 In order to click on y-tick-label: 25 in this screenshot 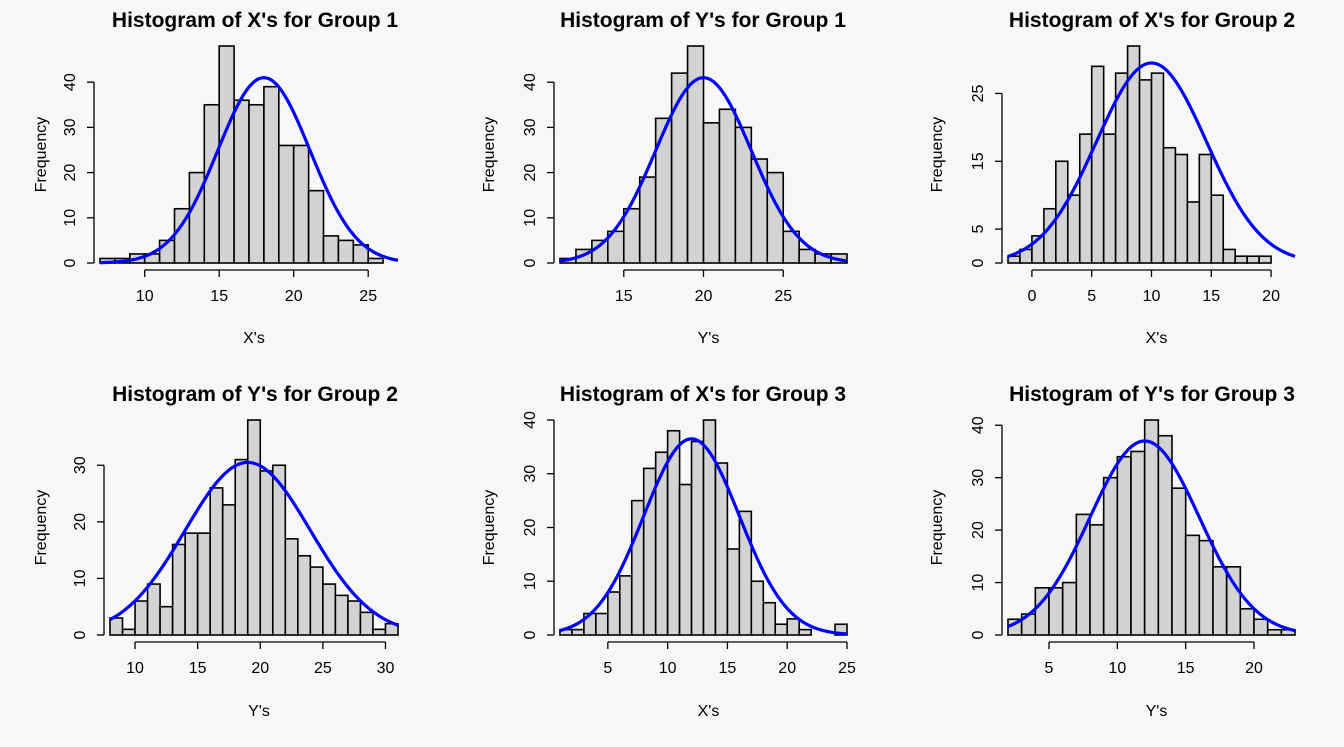, I will do `click(978, 93)`.